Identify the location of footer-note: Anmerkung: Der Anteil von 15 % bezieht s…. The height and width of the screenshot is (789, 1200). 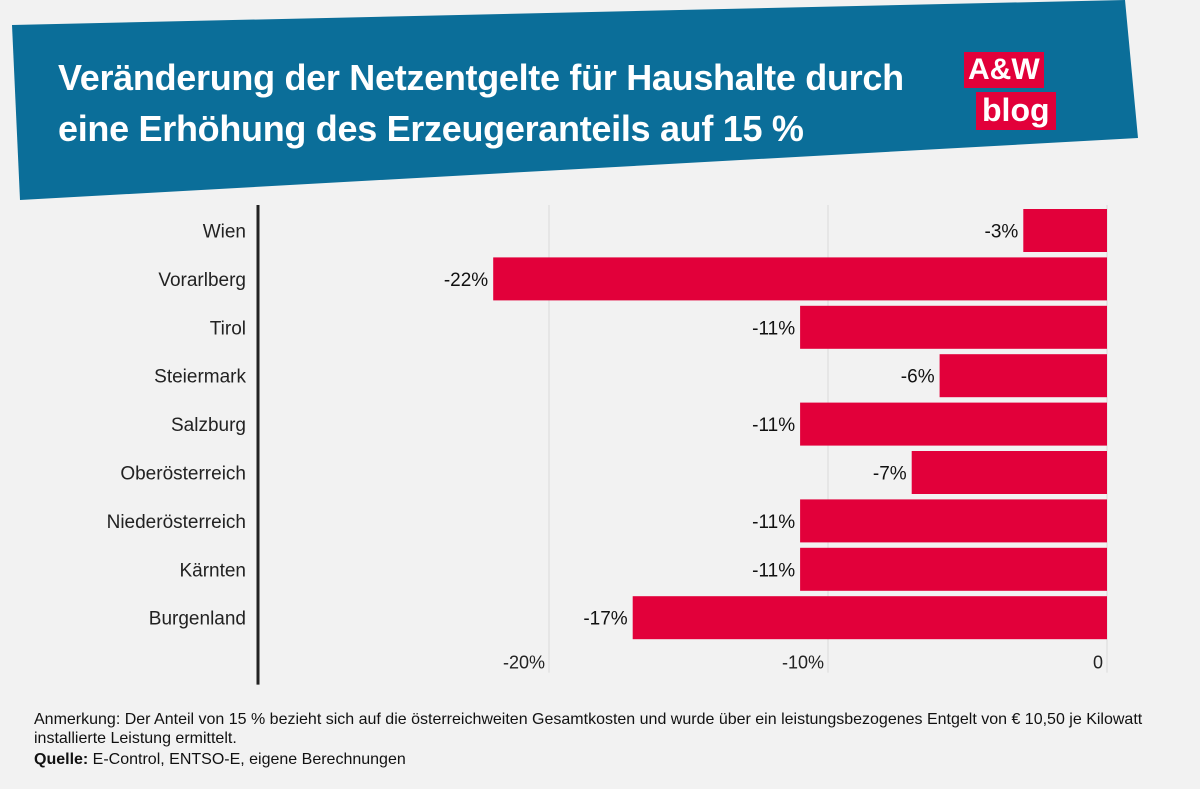
(588, 729).